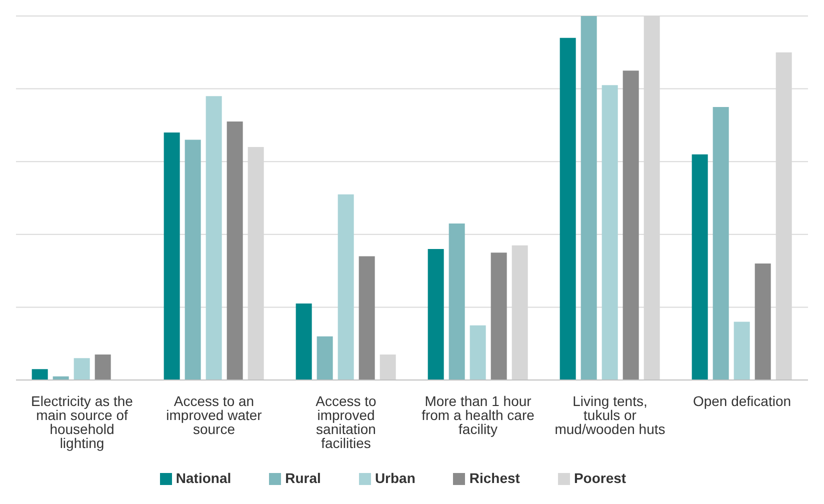 This screenshot has width=824, height=504. Describe the element at coordinates (395, 478) in the screenshot. I see `legend-label: Urban` at that location.